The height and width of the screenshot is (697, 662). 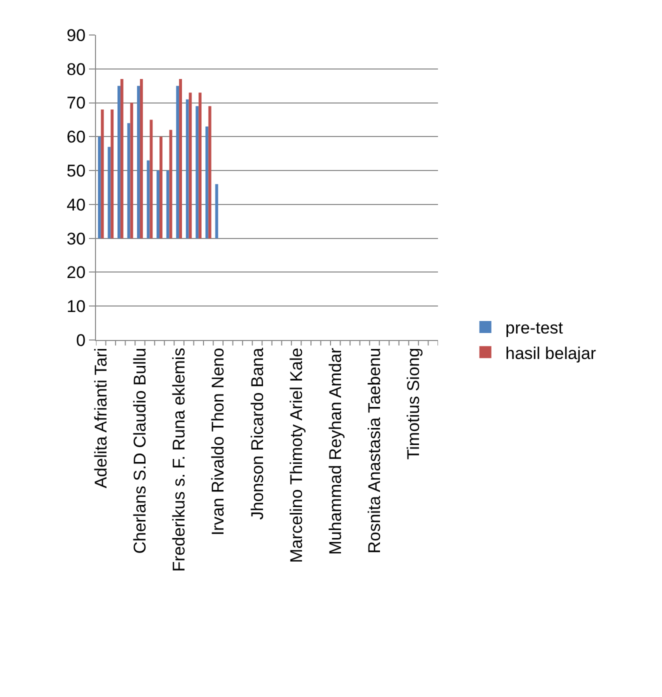 What do you see at coordinates (335, 451) in the screenshot?
I see `x-tick-label: Muhammad Reyhan Amdar` at bounding box center [335, 451].